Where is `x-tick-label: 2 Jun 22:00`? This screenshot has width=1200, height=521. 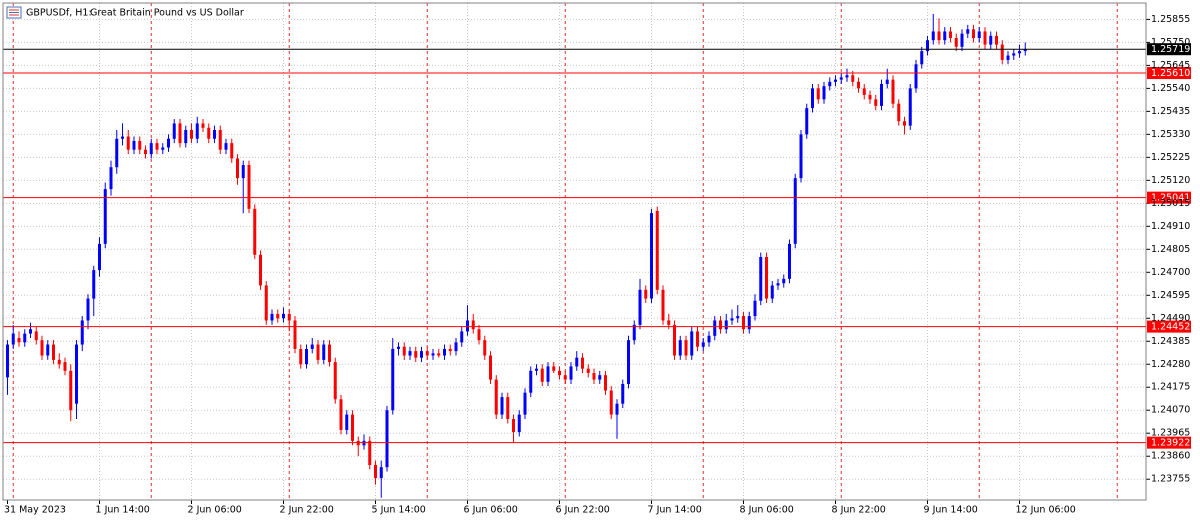
x-tick-label: 2 Jun 22:00 is located at coordinates (307, 510).